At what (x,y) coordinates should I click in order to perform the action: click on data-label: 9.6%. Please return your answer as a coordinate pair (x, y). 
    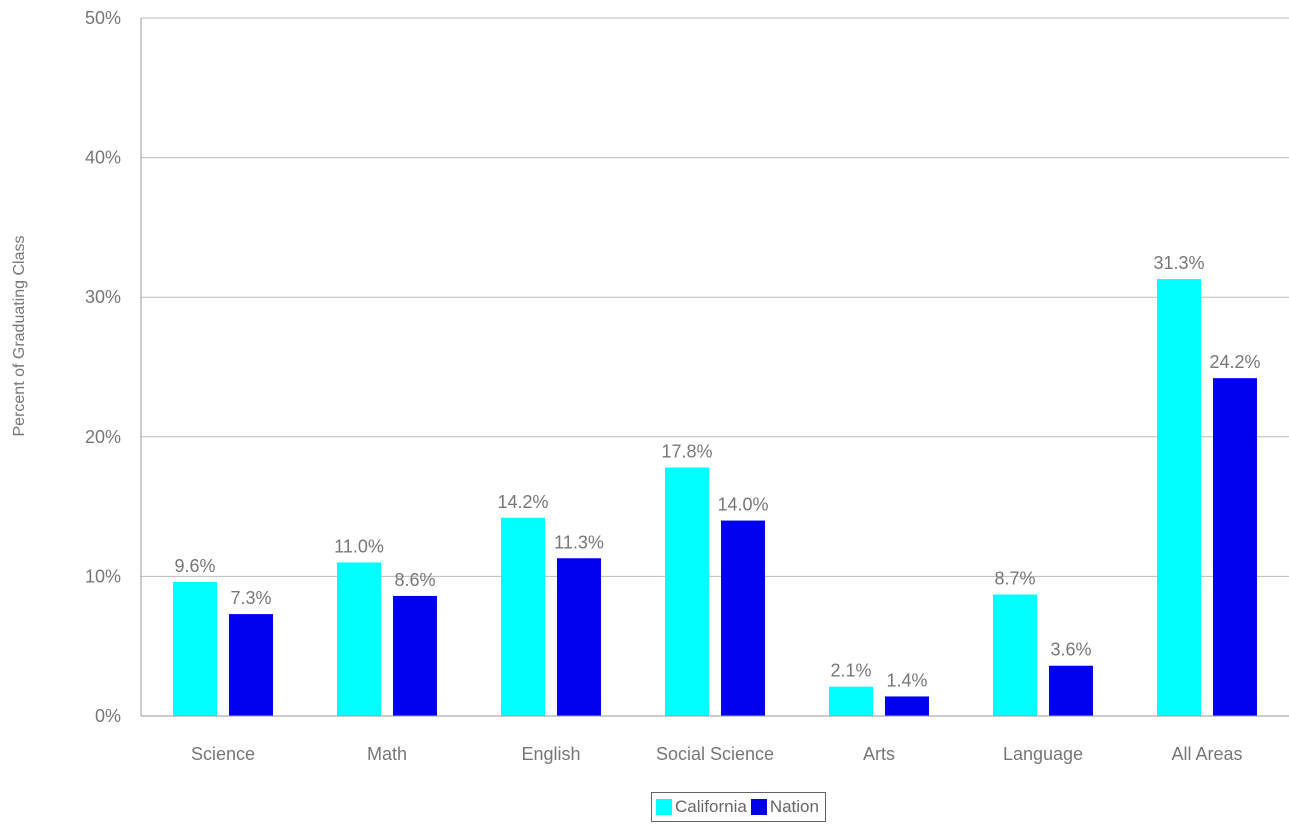
    Looking at the image, I should click on (194, 566).